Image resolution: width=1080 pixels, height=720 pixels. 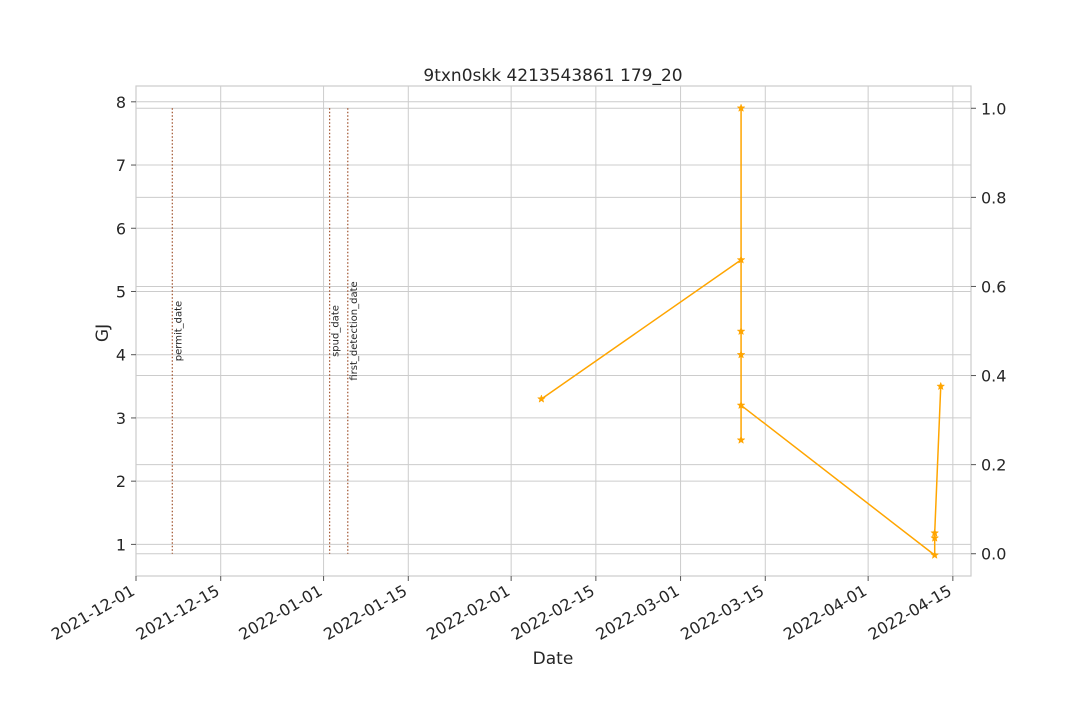 I want to click on y-tick-label: 6, so click(x=121, y=228).